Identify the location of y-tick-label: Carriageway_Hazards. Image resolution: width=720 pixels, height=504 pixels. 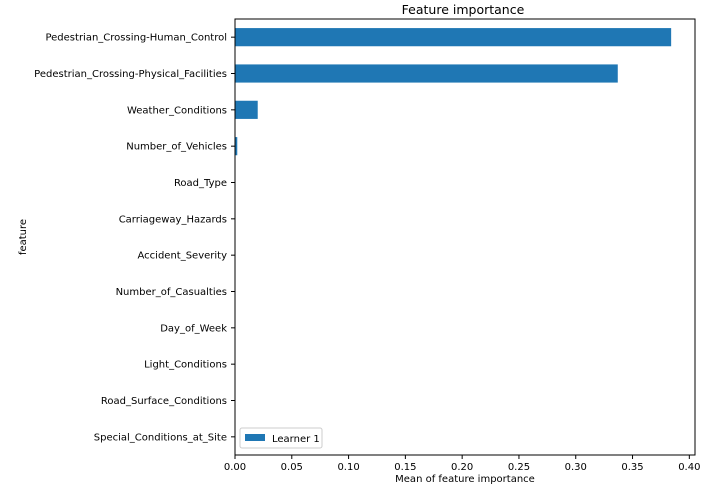
(173, 219).